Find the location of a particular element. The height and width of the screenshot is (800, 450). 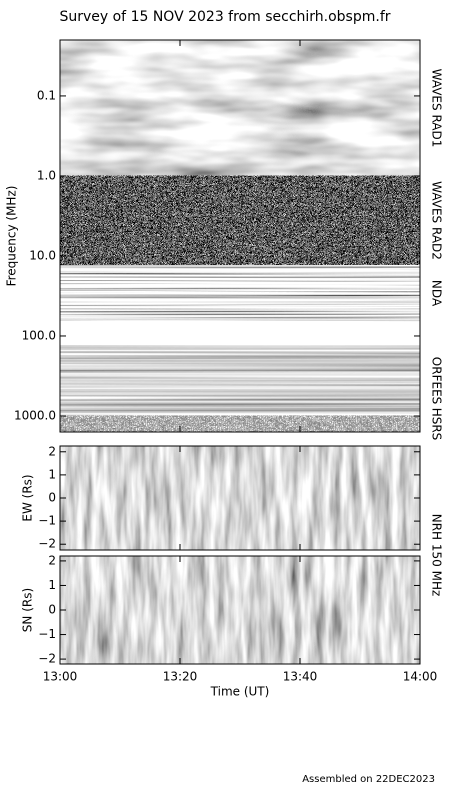

x-tick-label: 13:20 is located at coordinates (180, 677).